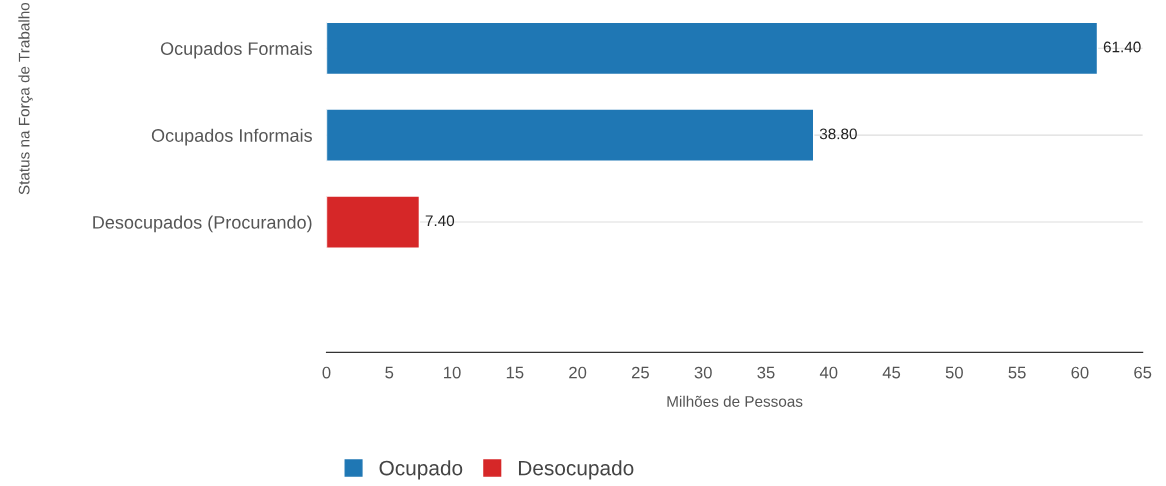  What do you see at coordinates (202, 224) in the screenshot?
I see `y-tick-label: Desocupados (Procurando)` at bounding box center [202, 224].